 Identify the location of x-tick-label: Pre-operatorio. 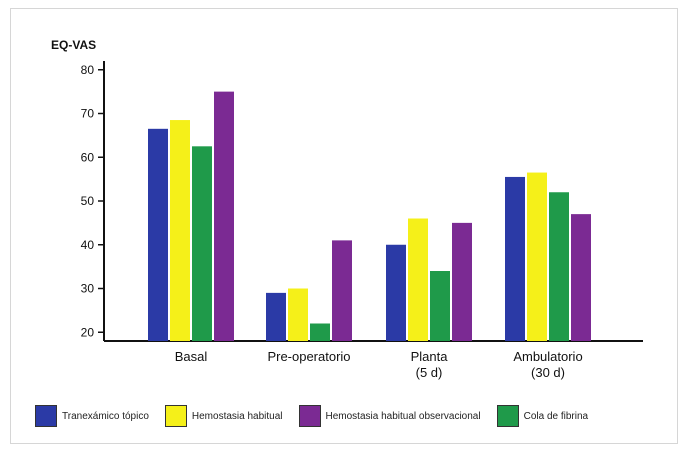
(308, 356).